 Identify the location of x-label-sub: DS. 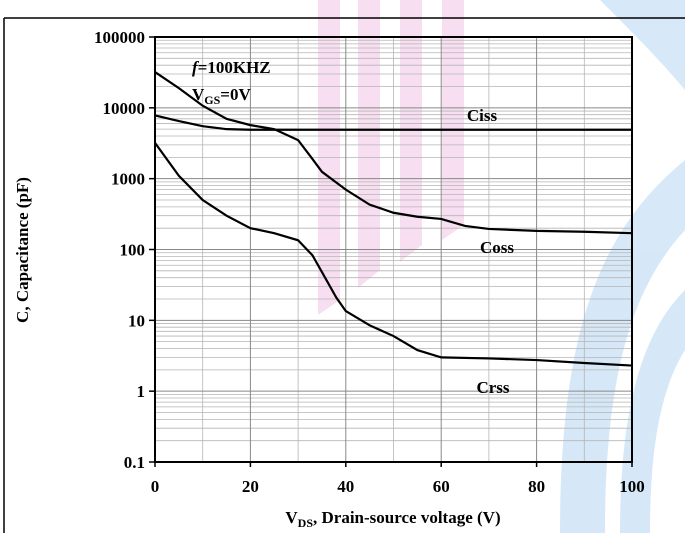
(306, 523).